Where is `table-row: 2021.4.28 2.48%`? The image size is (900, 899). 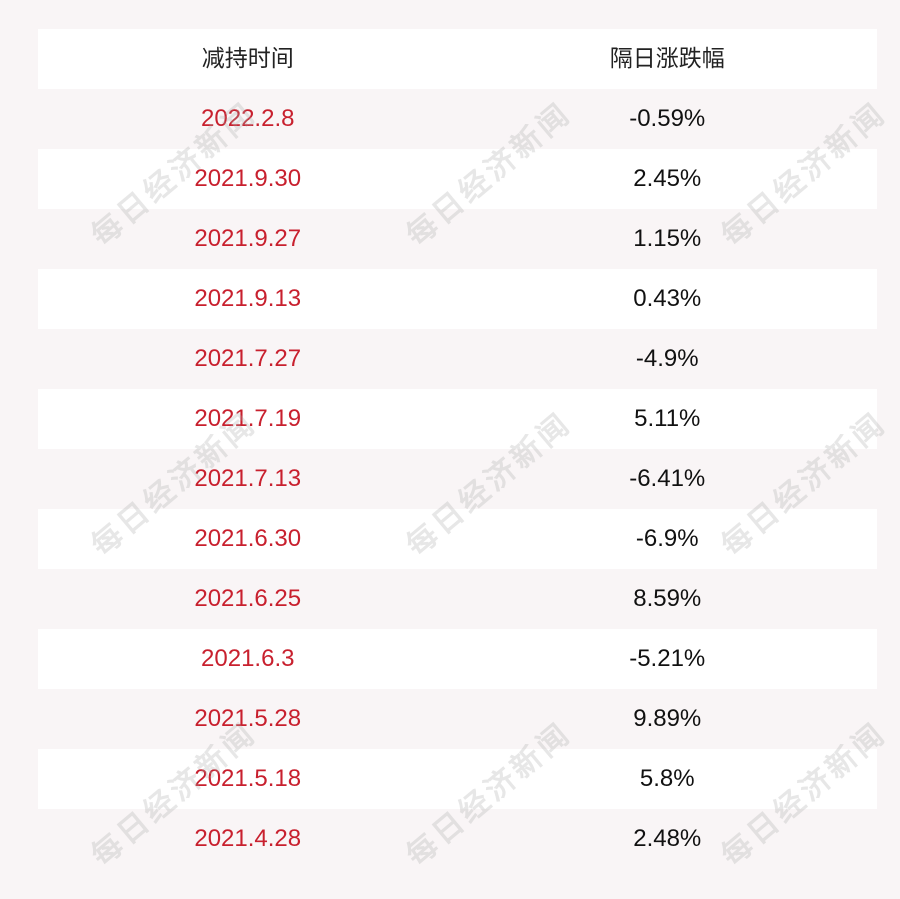 table-row: 2021.4.28 2.48% is located at coordinates (457, 839).